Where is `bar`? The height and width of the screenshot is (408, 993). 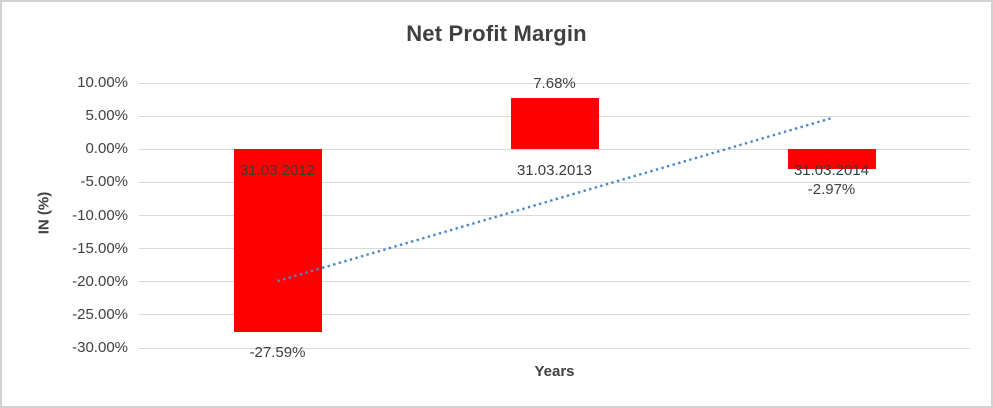 bar is located at coordinates (554, 124).